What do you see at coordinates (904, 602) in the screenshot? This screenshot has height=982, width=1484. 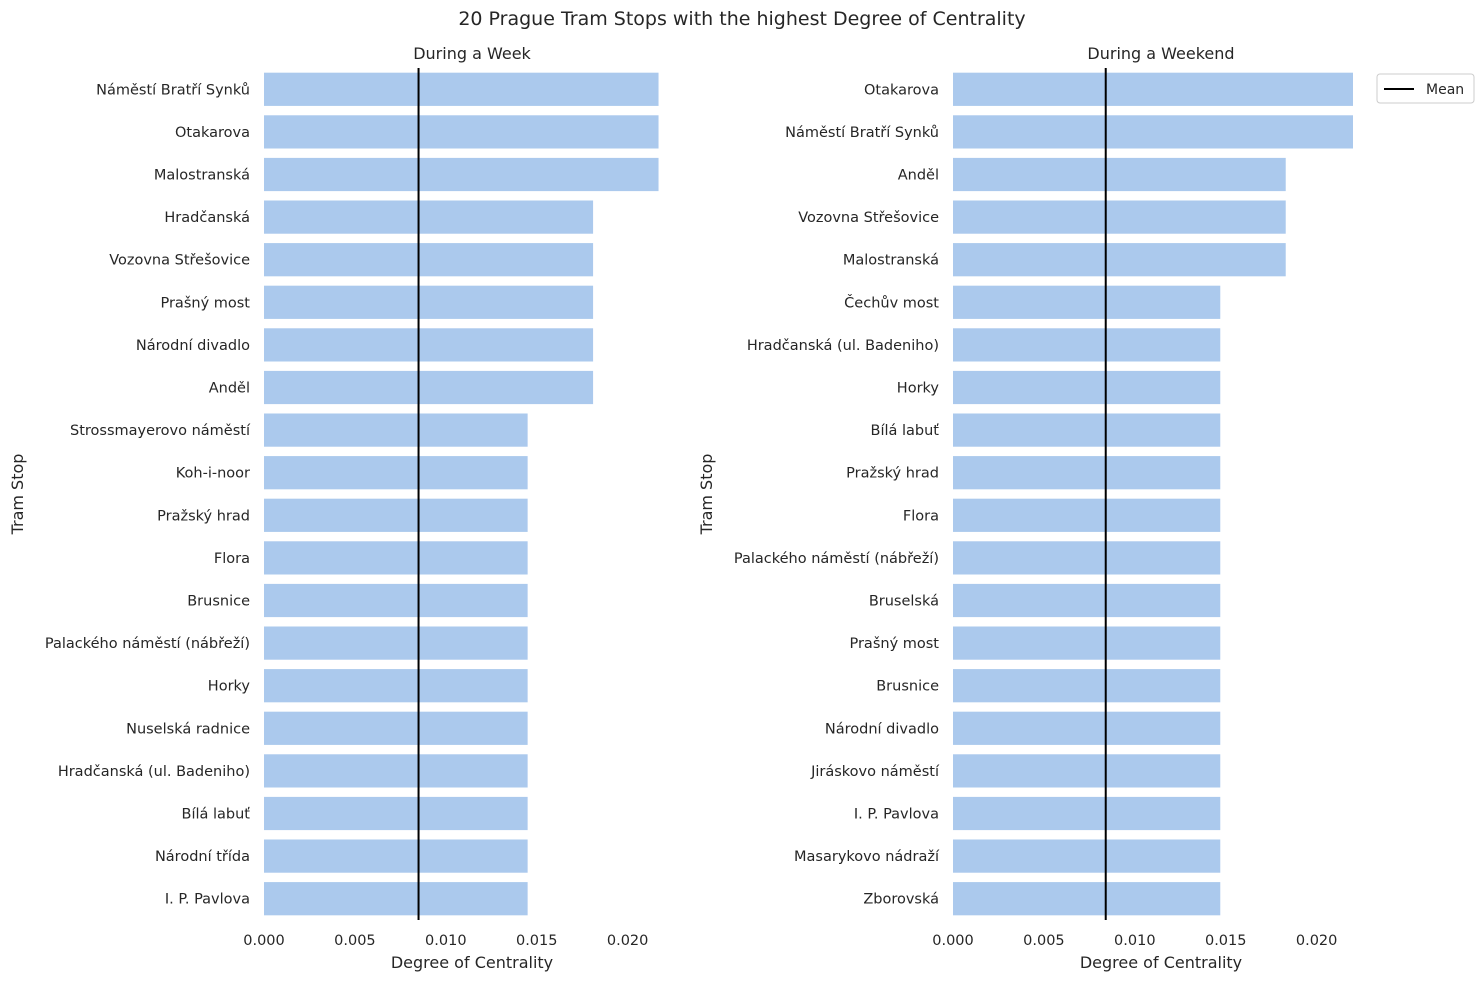 I see `y-tick-label: Bruselská` at bounding box center [904, 602].